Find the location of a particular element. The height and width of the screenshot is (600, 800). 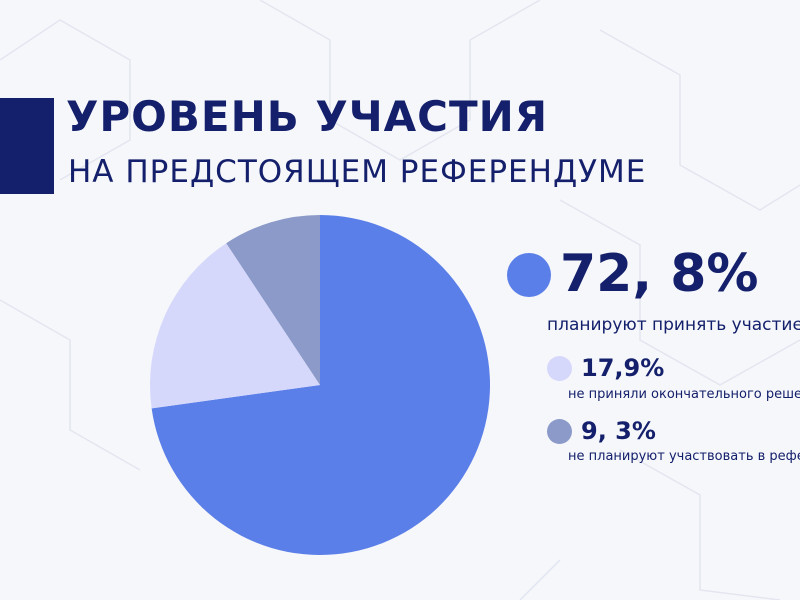

legend-label-undecided: не приняли окончательного решения is located at coordinates (684, 394).